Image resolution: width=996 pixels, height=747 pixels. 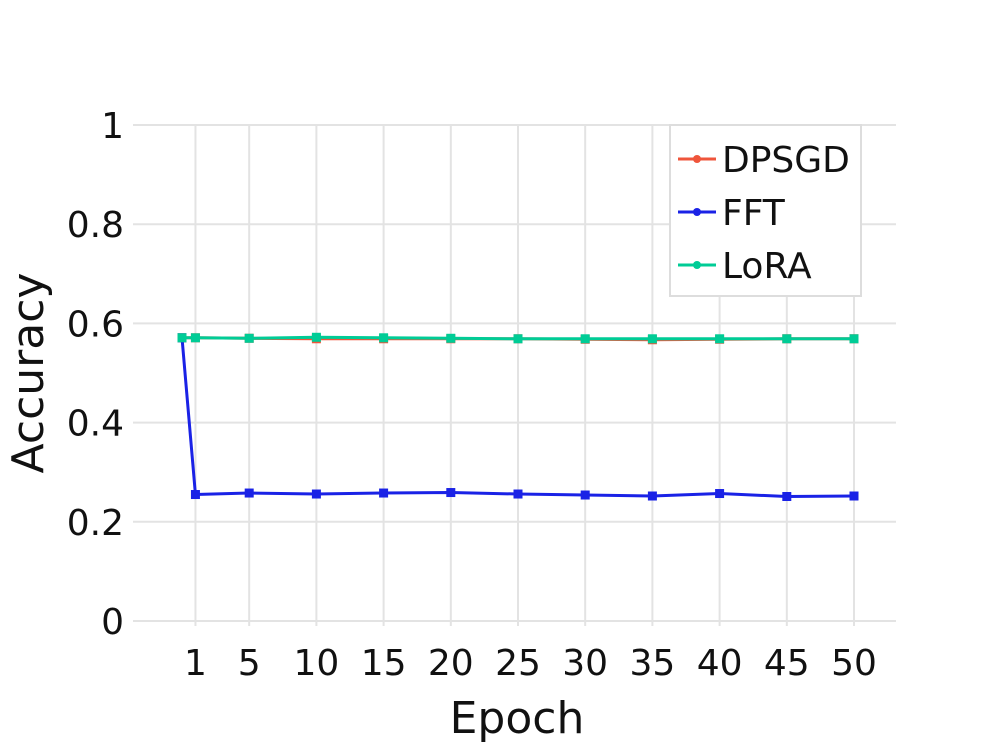 I want to click on legend-label-fft: FFT, so click(x=754, y=213).